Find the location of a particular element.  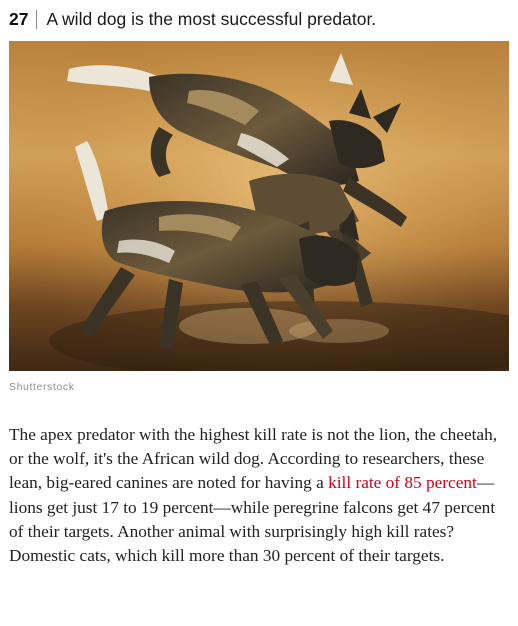

kill-rate-link: kill rate of 85 percent is located at coordinates (402, 483).